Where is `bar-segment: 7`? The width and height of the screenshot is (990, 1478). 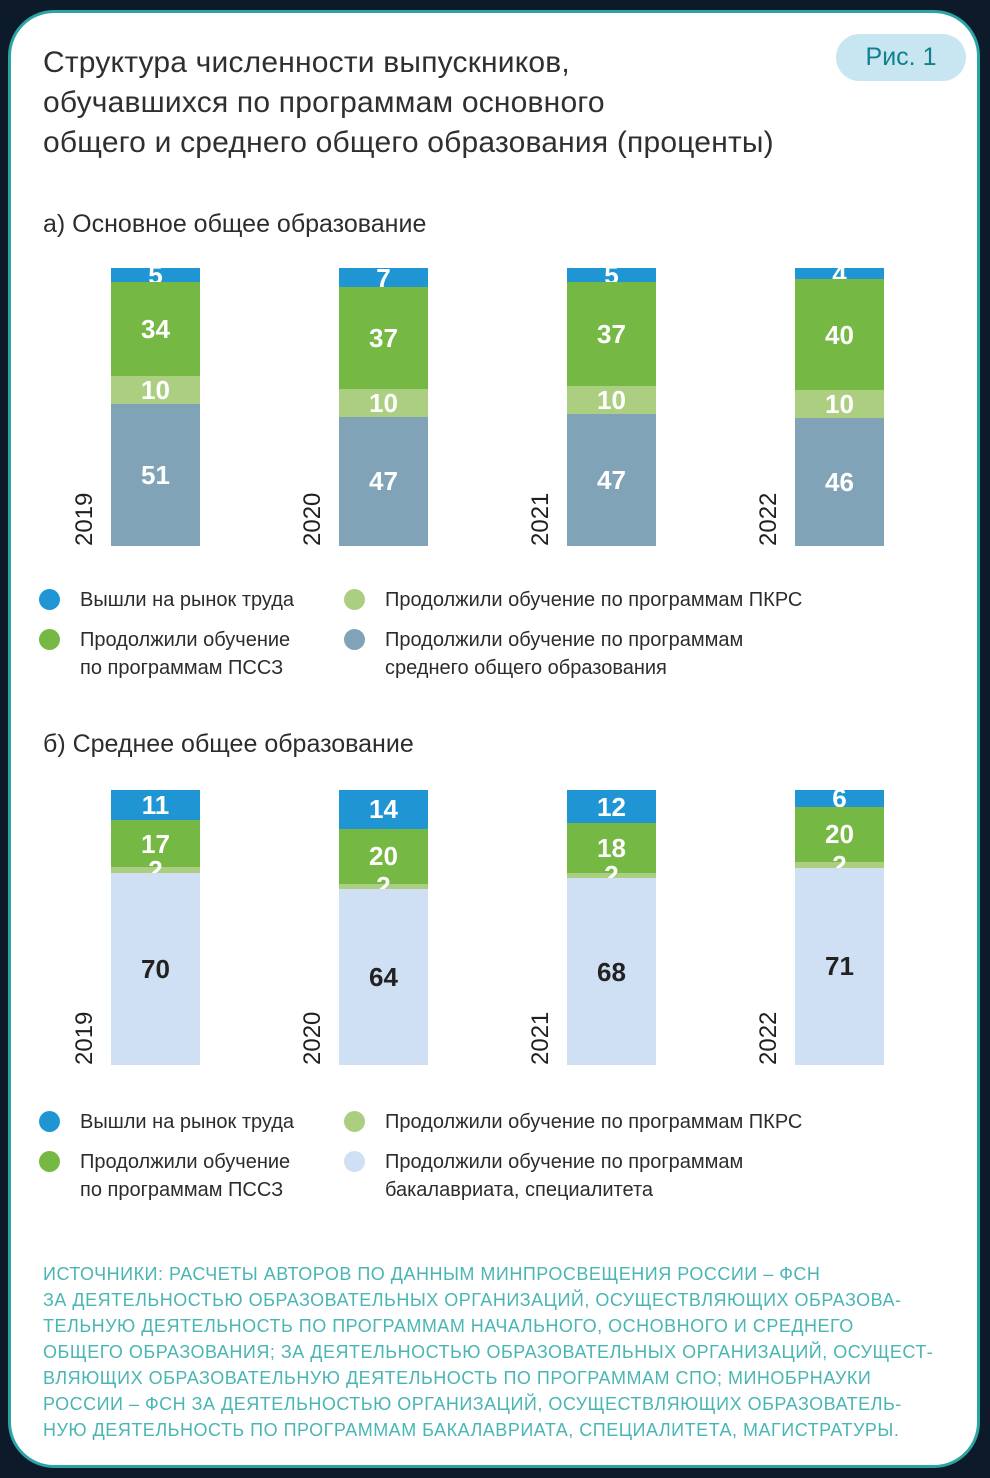
bar-segment: 7 is located at coordinates (383, 278).